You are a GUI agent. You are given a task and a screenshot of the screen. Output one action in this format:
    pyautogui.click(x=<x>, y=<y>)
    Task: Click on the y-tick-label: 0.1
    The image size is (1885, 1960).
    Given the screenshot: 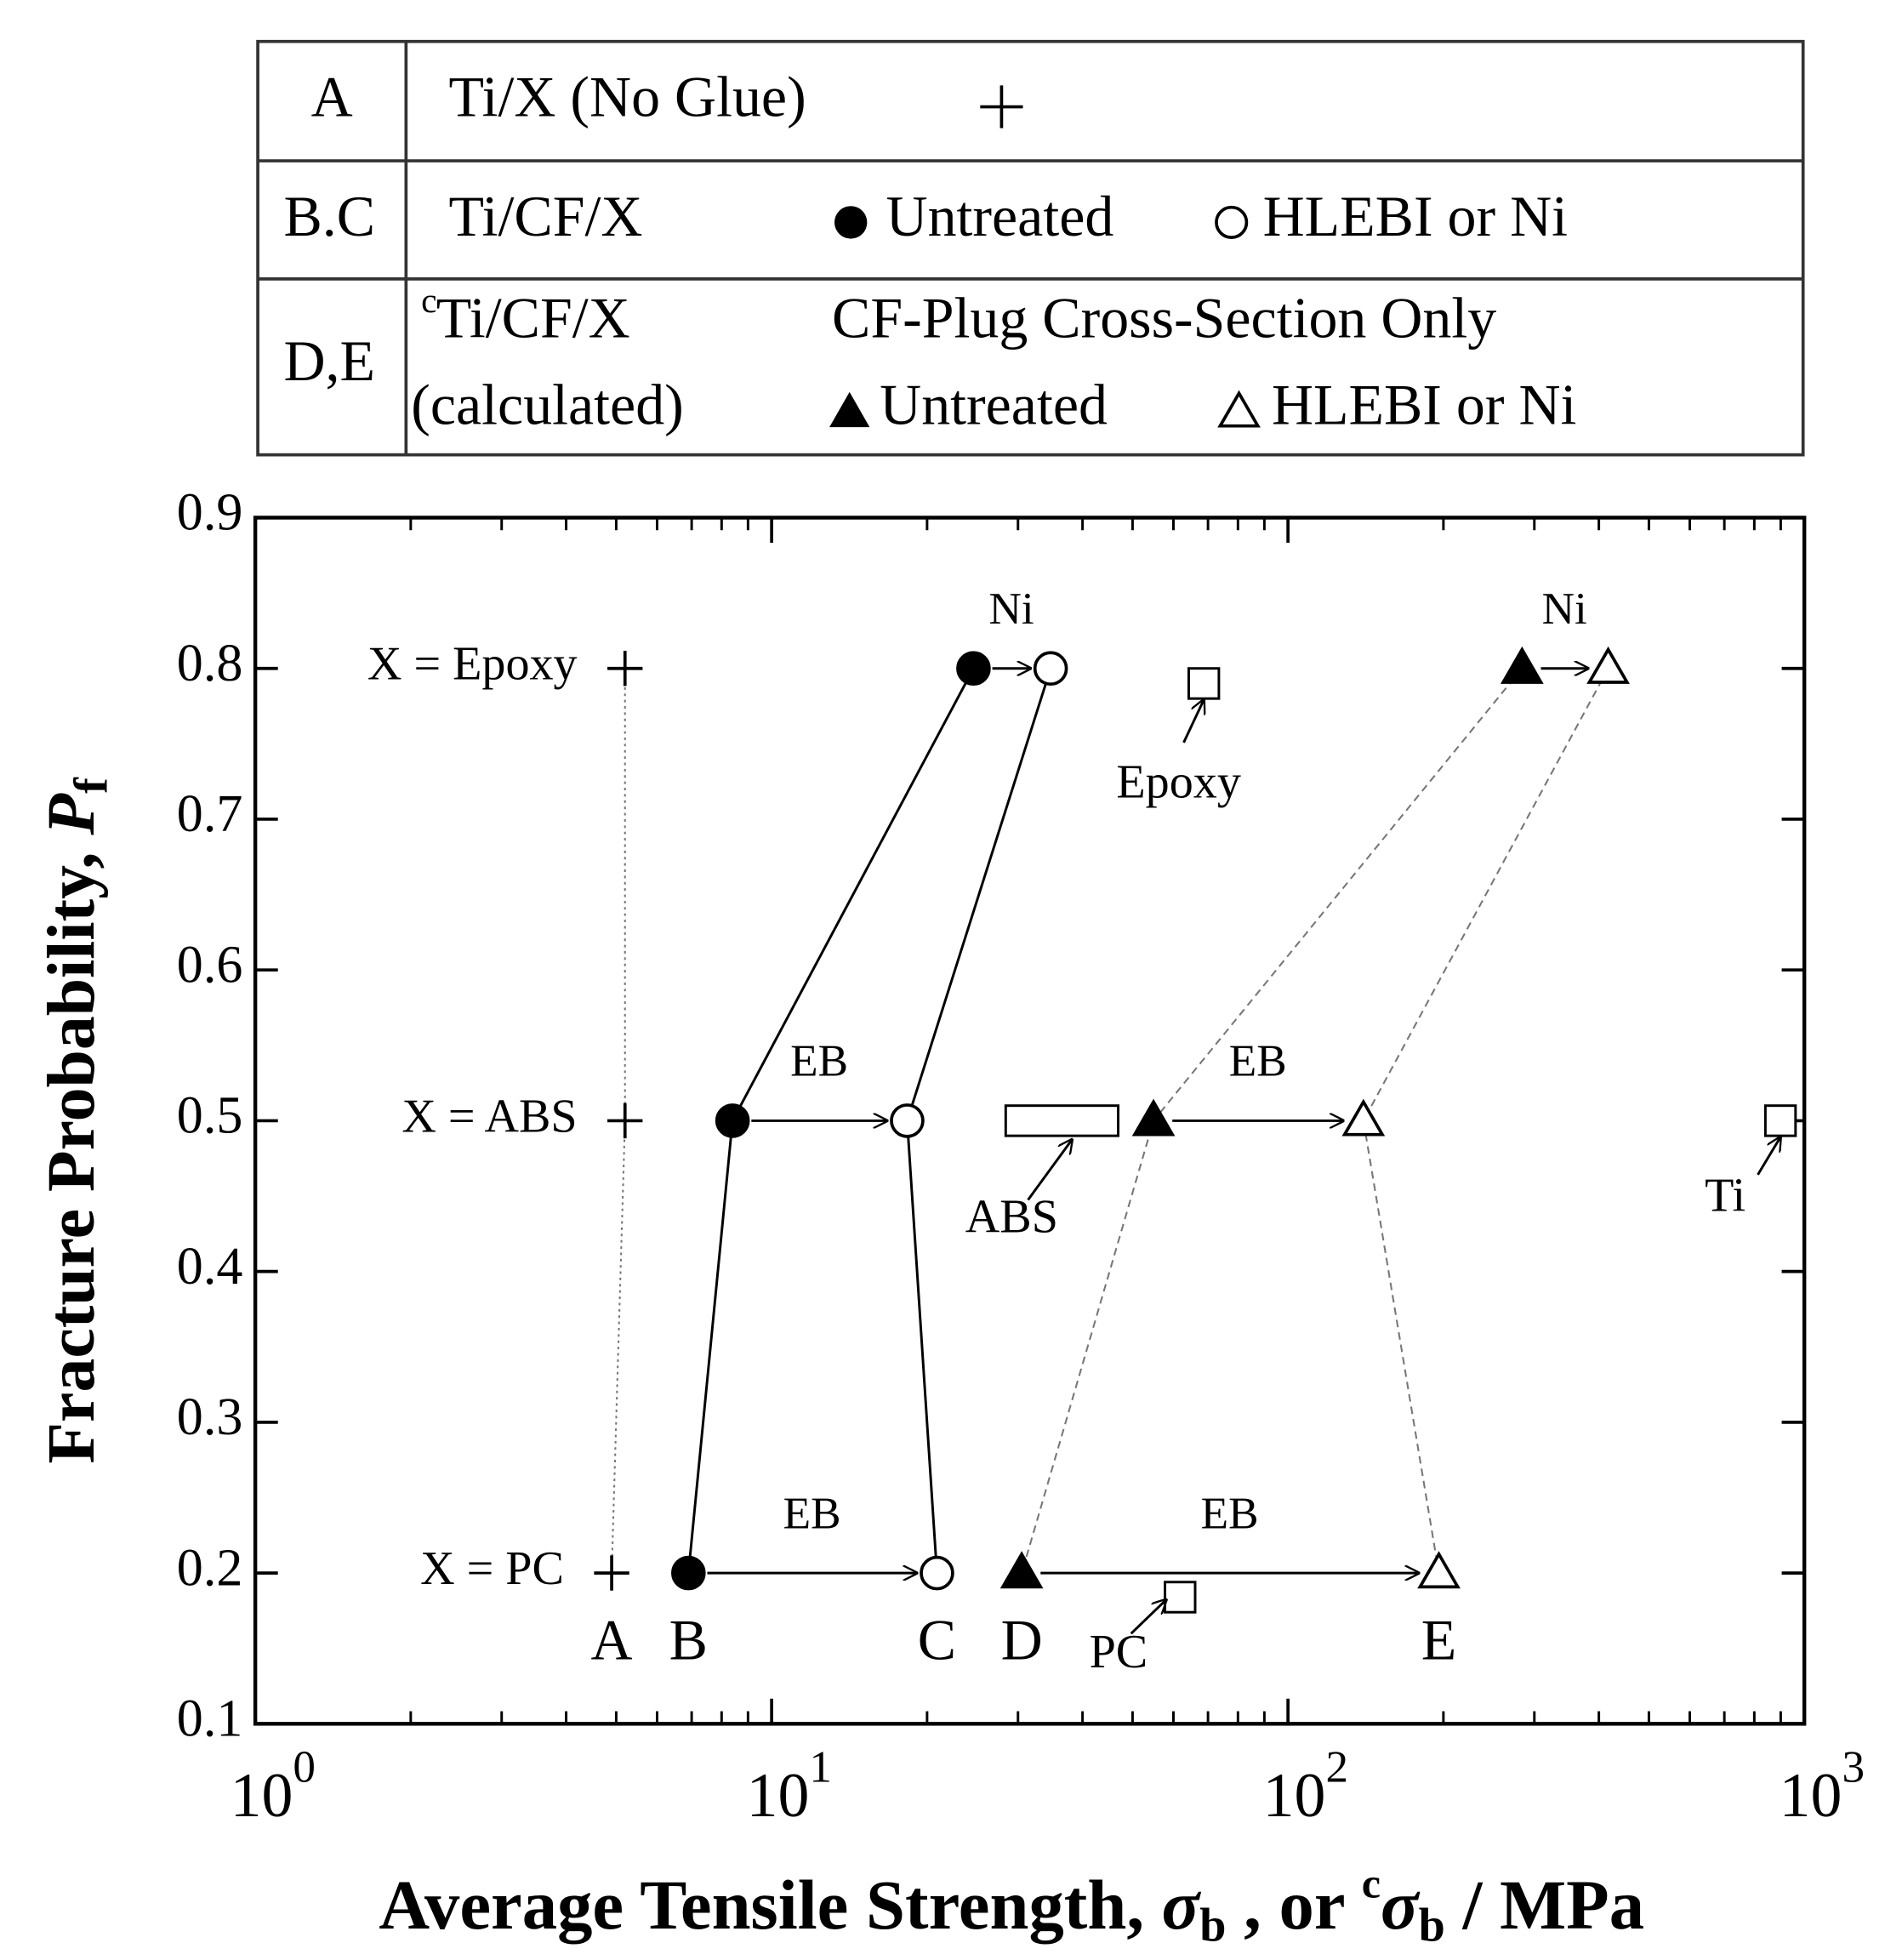 What is the action you would take?
    pyautogui.click(x=210, y=1719)
    